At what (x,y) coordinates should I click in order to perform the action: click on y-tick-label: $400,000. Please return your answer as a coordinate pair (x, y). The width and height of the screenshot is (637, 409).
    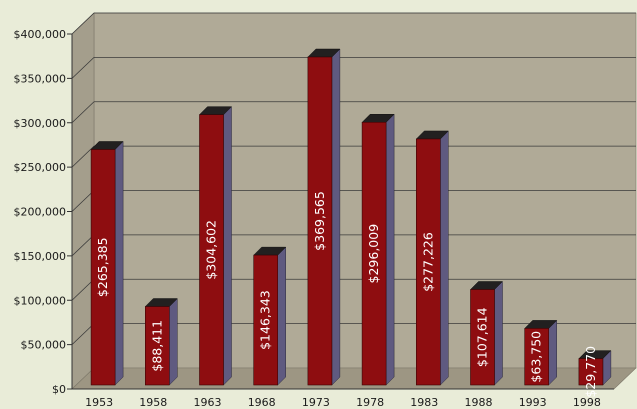
    Looking at the image, I should click on (40, 34).